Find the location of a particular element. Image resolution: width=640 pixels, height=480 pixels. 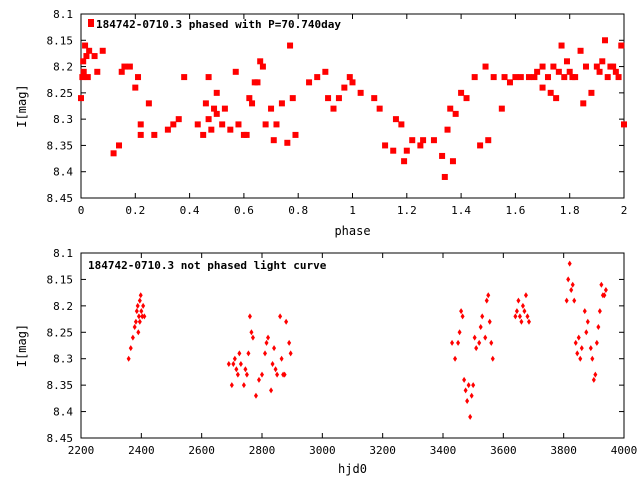

phased-y-tick-label: 8.15 is located at coordinates (60, 40).